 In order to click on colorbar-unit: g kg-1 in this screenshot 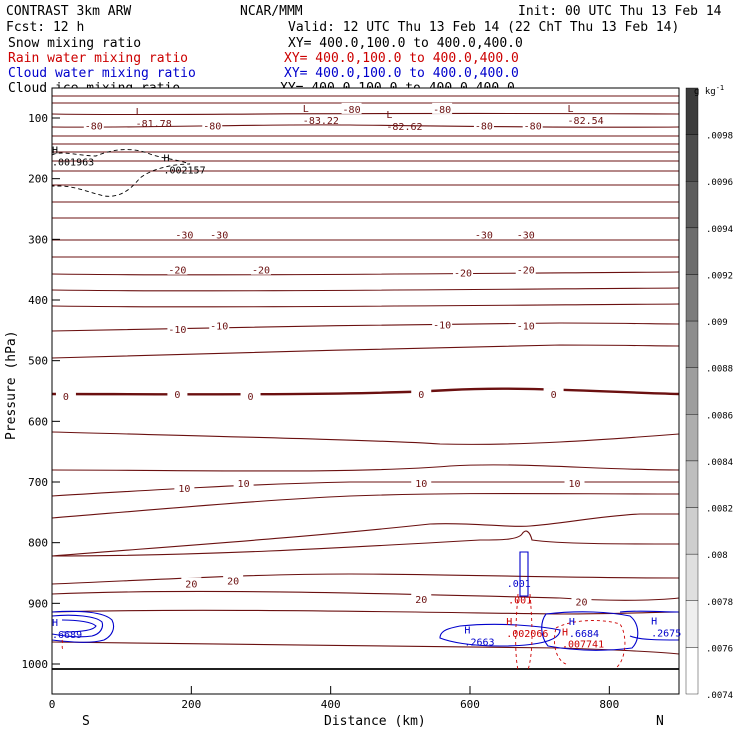, I will do `click(709, 90)`.